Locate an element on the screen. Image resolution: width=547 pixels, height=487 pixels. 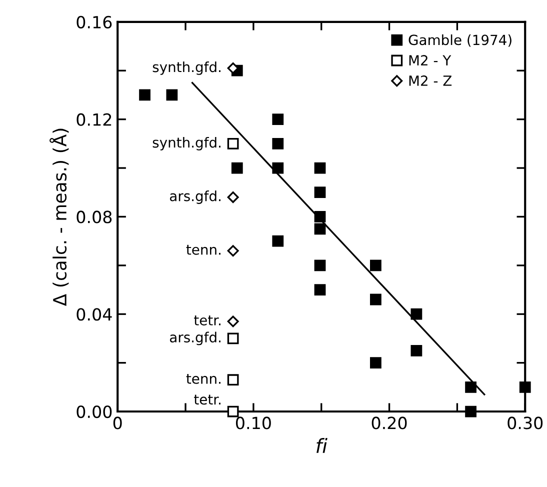
x-tick-label: 0.30 is located at coordinates (525, 423).